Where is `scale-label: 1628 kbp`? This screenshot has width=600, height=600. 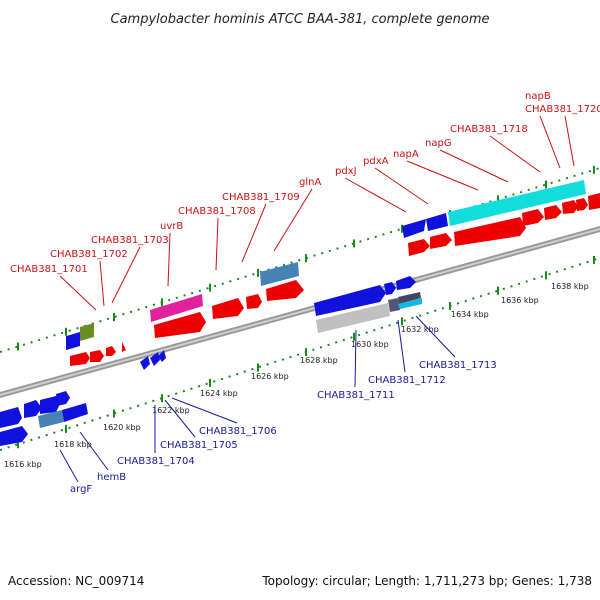
scale-label: 1628 kbp is located at coordinates (319, 360).